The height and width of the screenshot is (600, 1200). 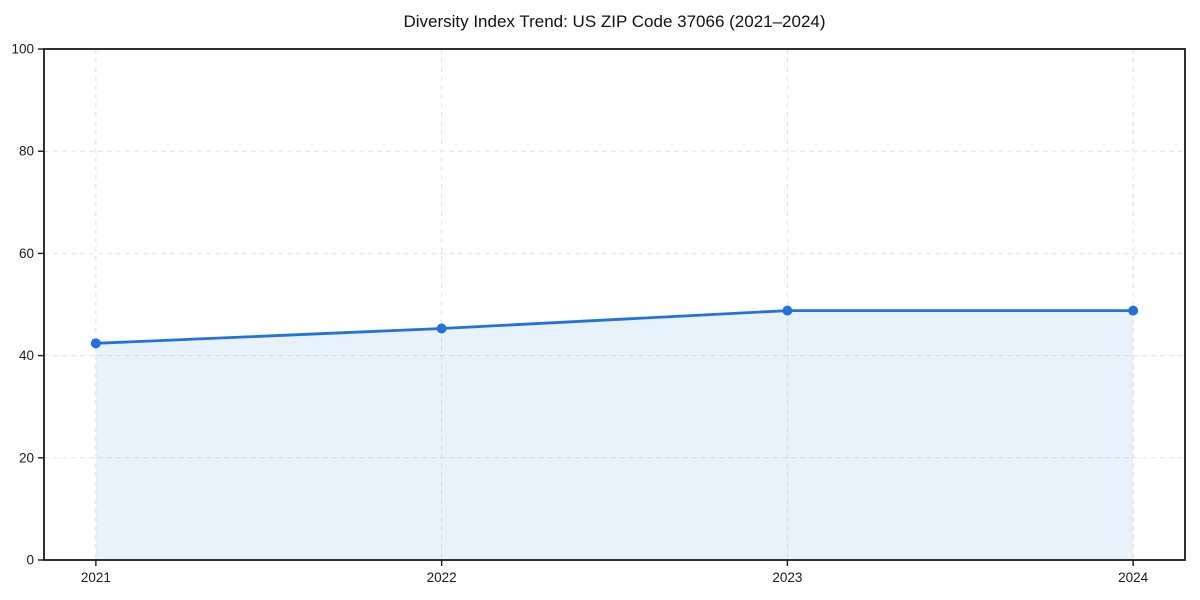 I want to click on data-point-2023, so click(x=787, y=310).